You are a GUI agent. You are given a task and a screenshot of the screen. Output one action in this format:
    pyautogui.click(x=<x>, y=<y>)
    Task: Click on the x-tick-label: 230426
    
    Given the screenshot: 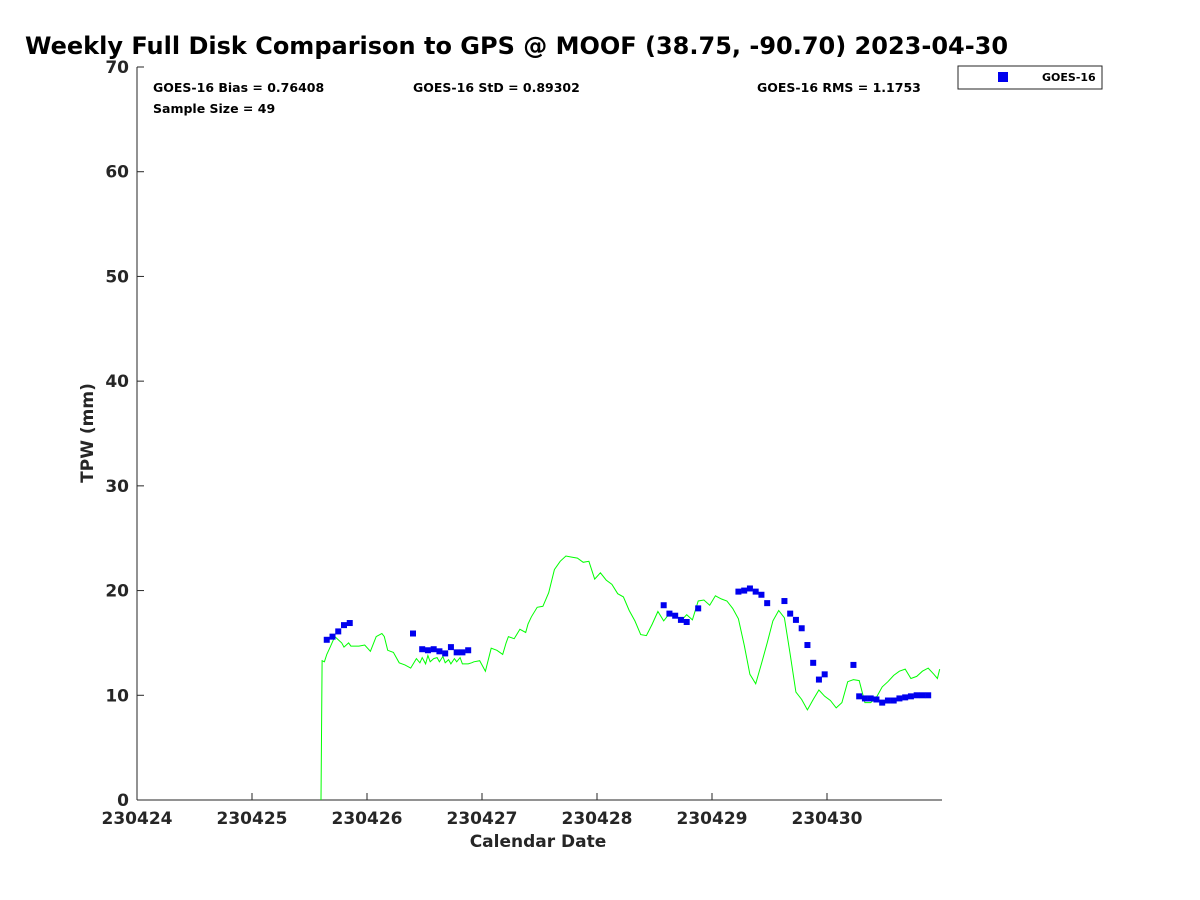 What is the action you would take?
    pyautogui.click(x=367, y=819)
    